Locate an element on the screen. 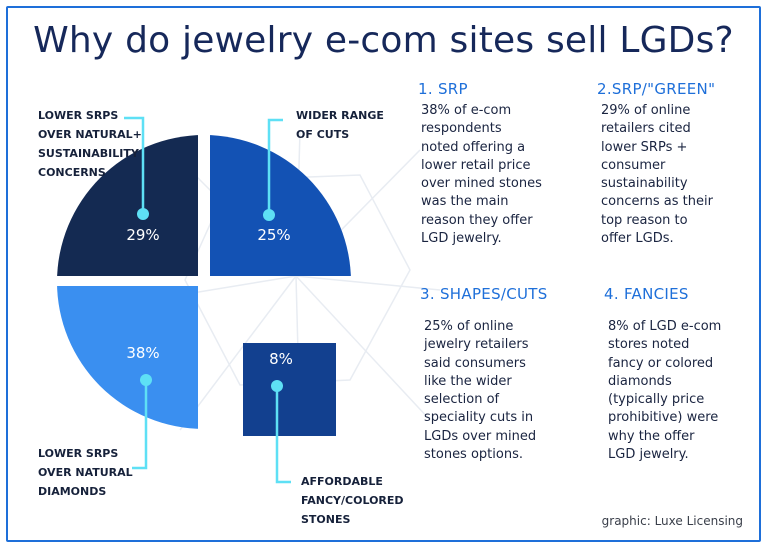  slice-value-label: 29% is located at coordinates (142, 235).